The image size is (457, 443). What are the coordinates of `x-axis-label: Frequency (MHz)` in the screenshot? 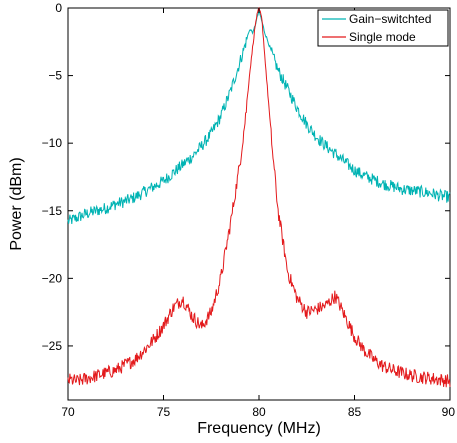 It's located at (259, 428).